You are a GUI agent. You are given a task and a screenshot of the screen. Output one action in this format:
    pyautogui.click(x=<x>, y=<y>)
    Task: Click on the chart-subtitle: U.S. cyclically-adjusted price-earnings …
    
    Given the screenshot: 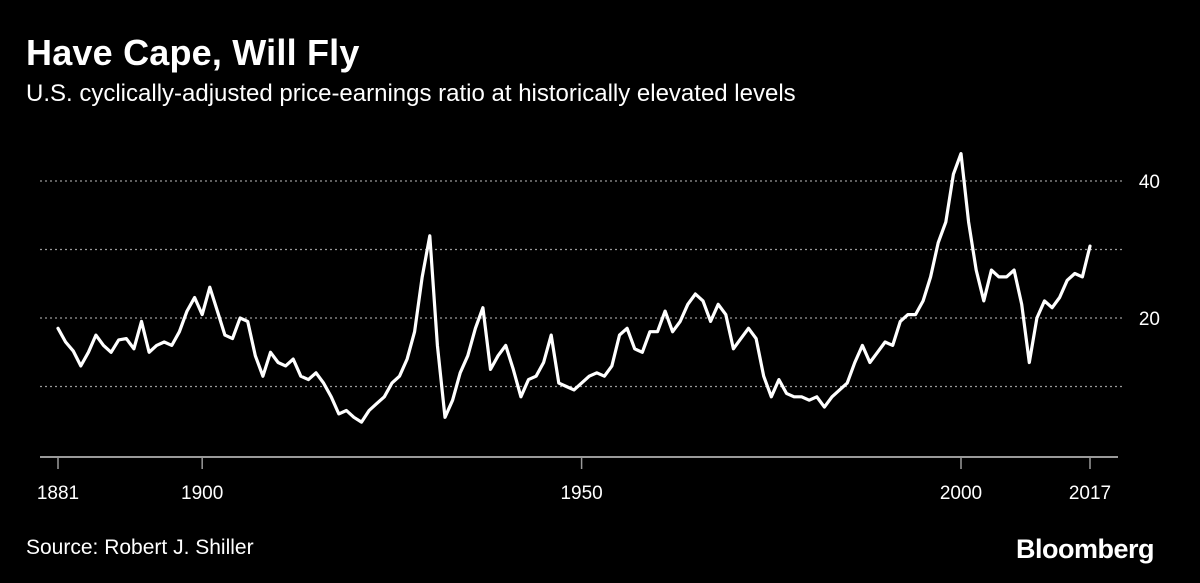 What is the action you would take?
    pyautogui.click(x=411, y=93)
    